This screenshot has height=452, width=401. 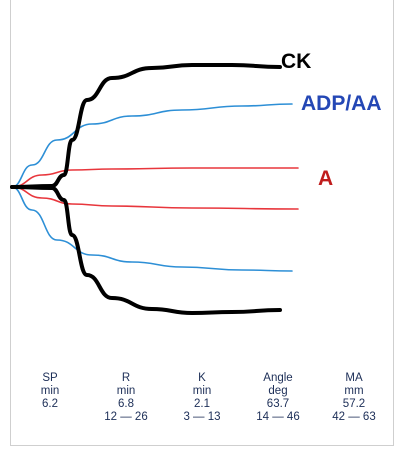 I want to click on param-unit: mm, so click(x=354, y=391).